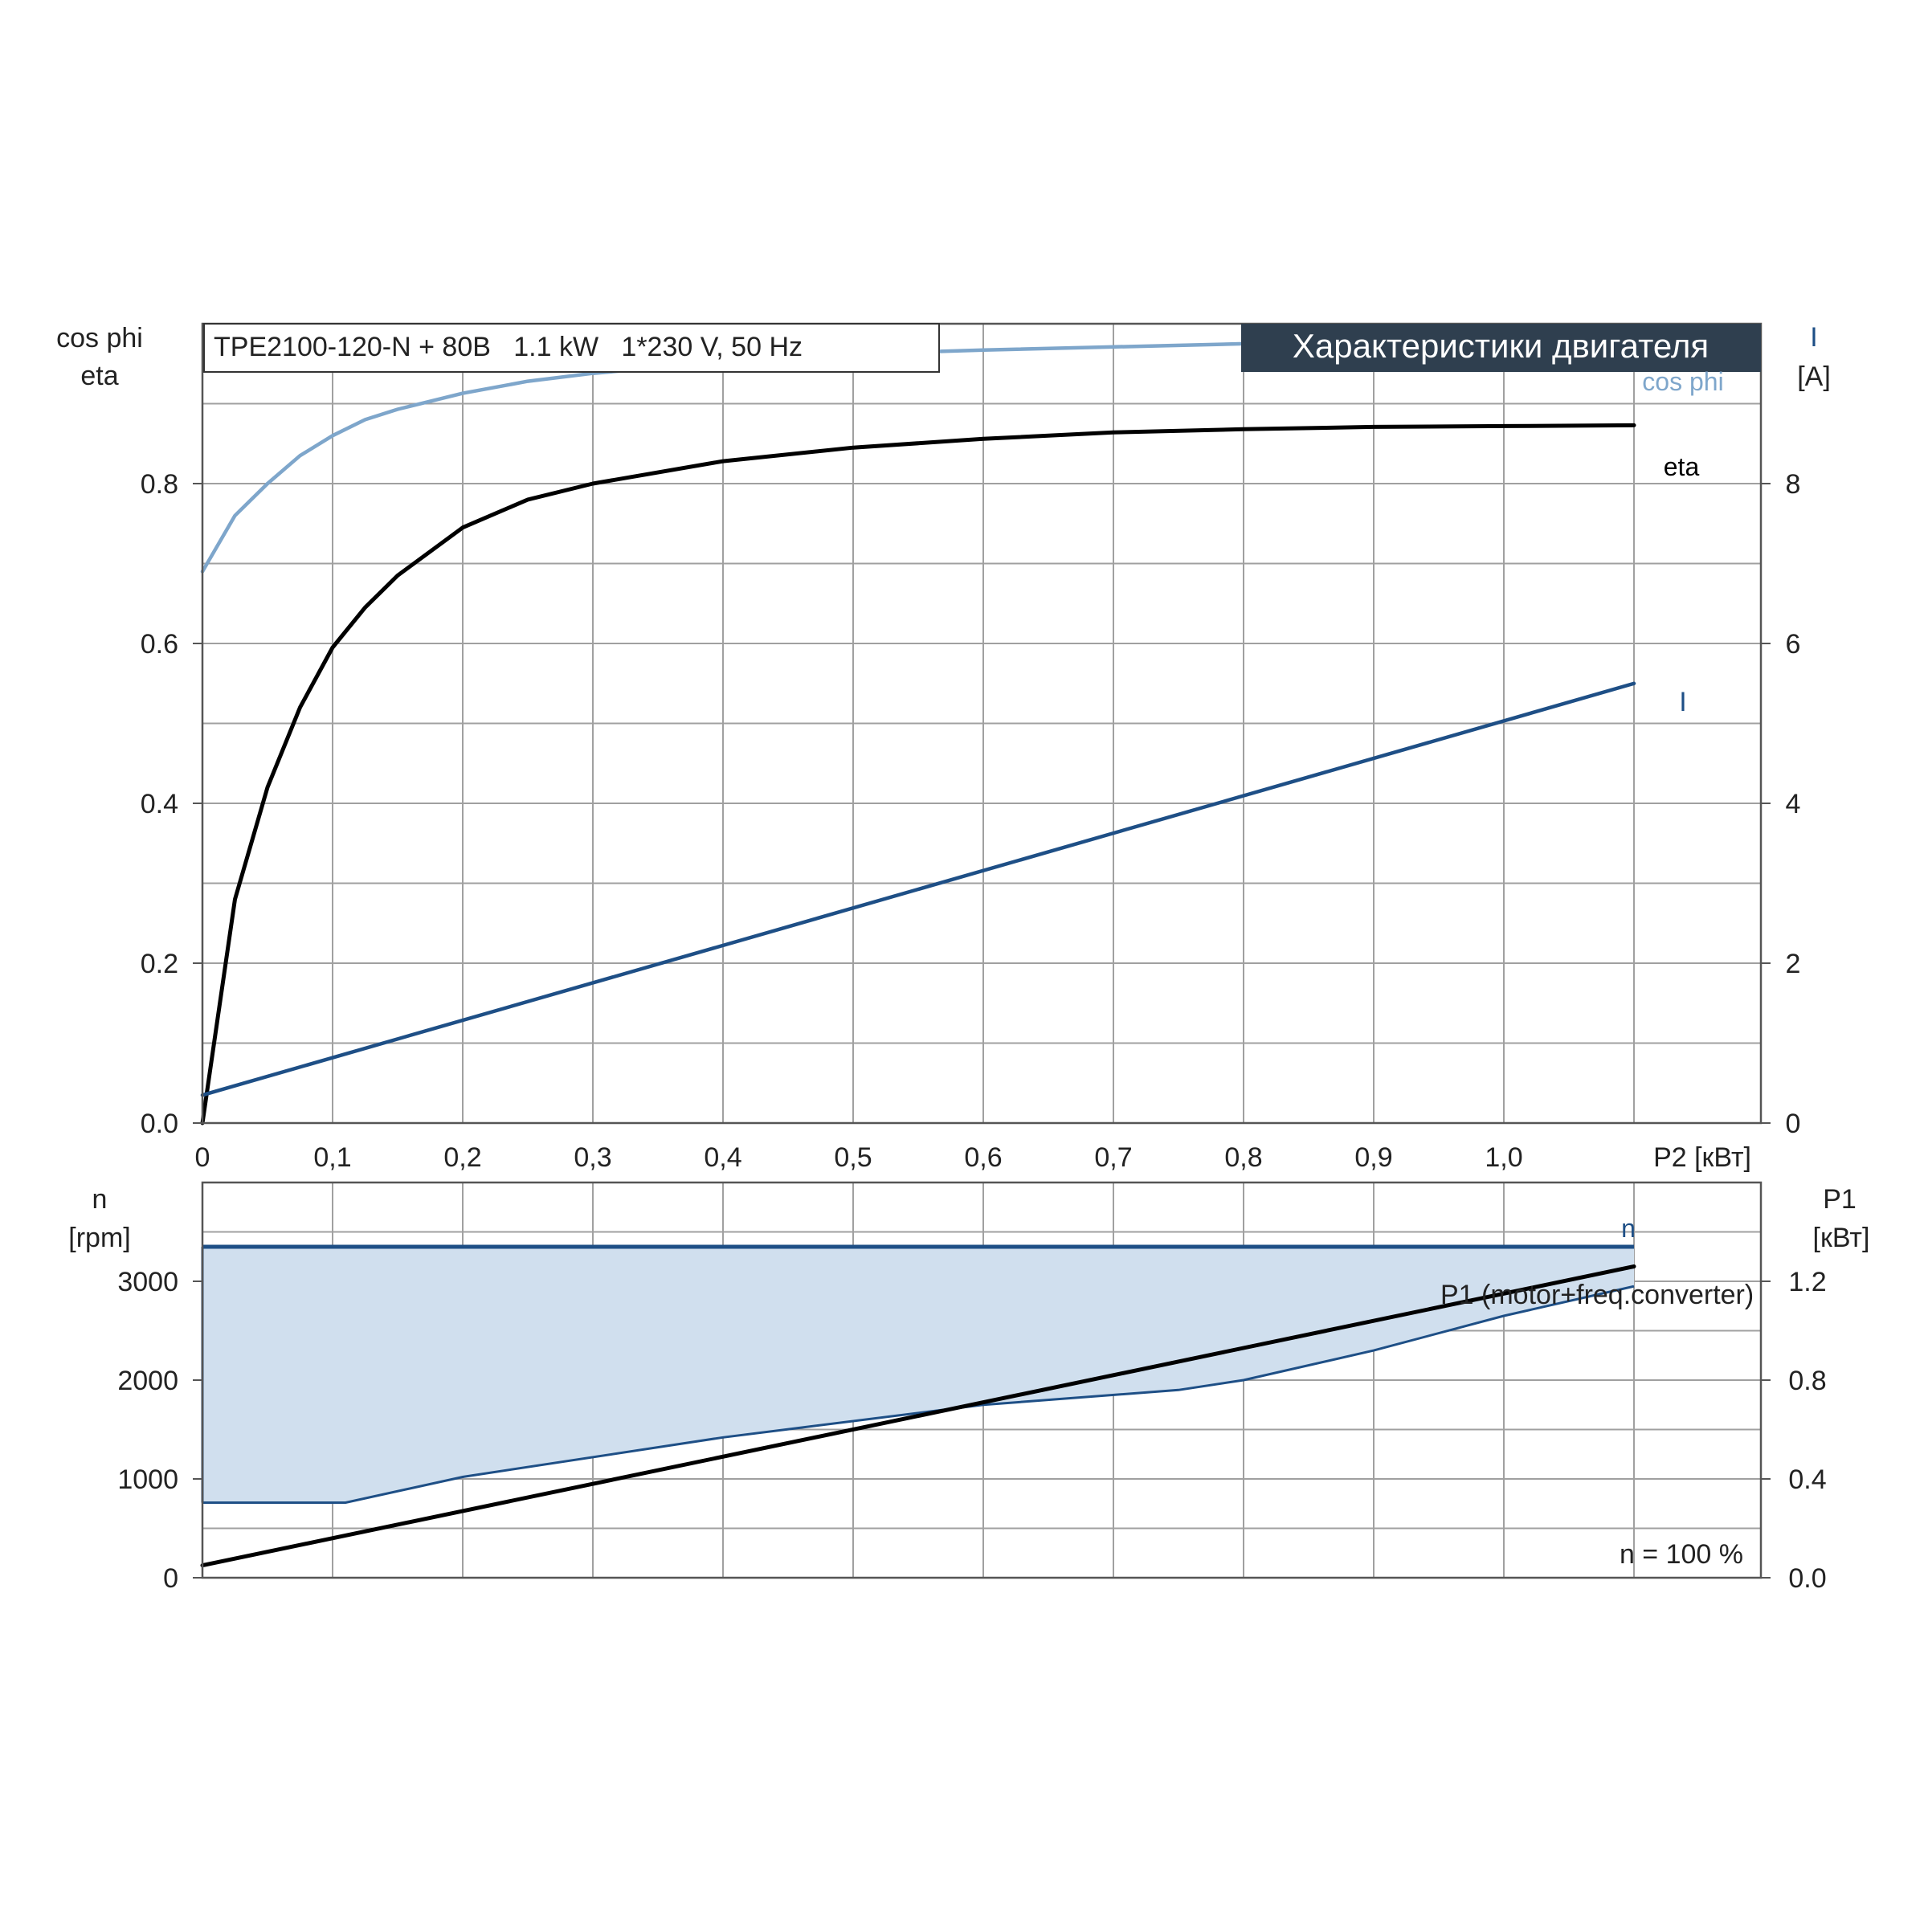  Describe the element at coordinates (159, 484) in the screenshot. I see `upper-y-left-tick-label: 0.8` at that location.